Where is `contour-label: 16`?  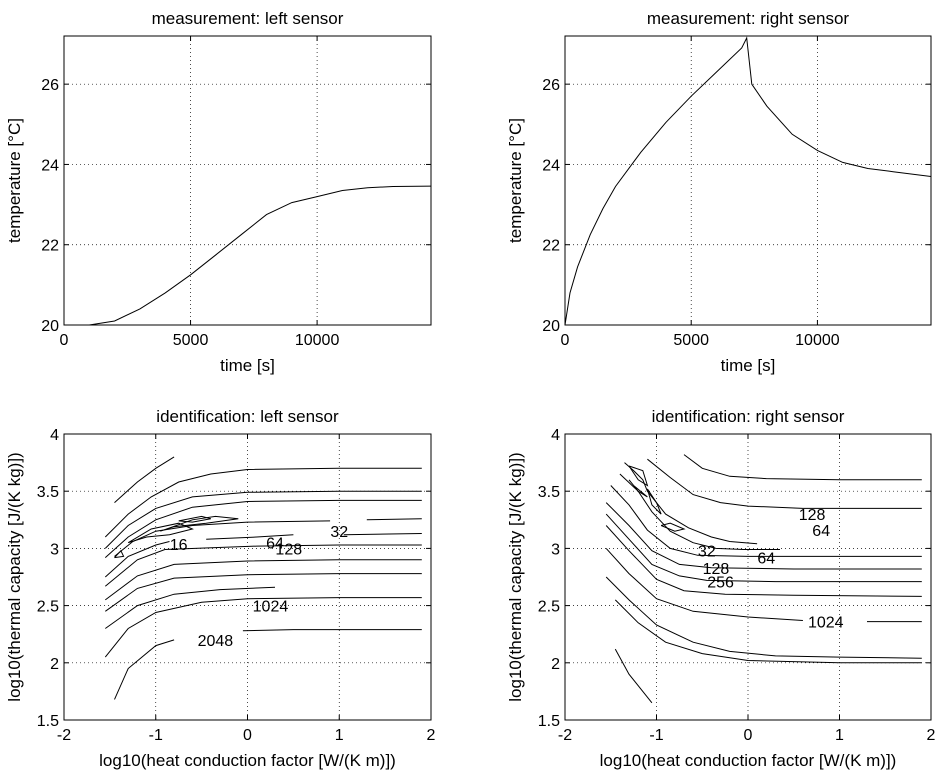 contour-label: 16 is located at coordinates (179, 545).